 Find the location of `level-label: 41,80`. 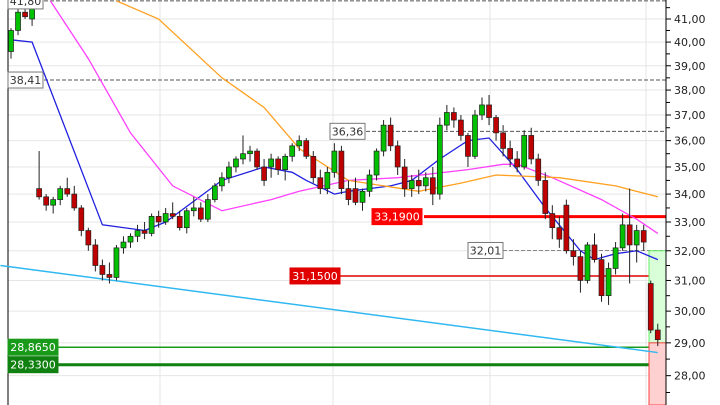

level-label: 41,80 is located at coordinates (26, 4).